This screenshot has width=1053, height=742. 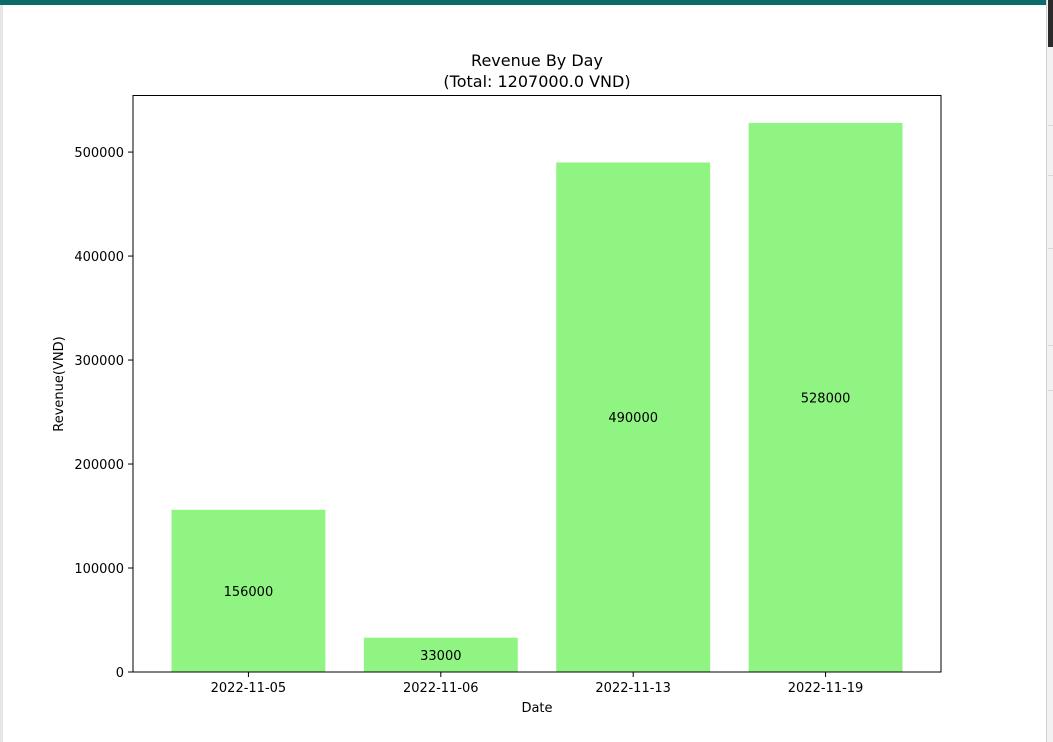 I want to click on scrollbar-thumb, so click(x=1050, y=23).